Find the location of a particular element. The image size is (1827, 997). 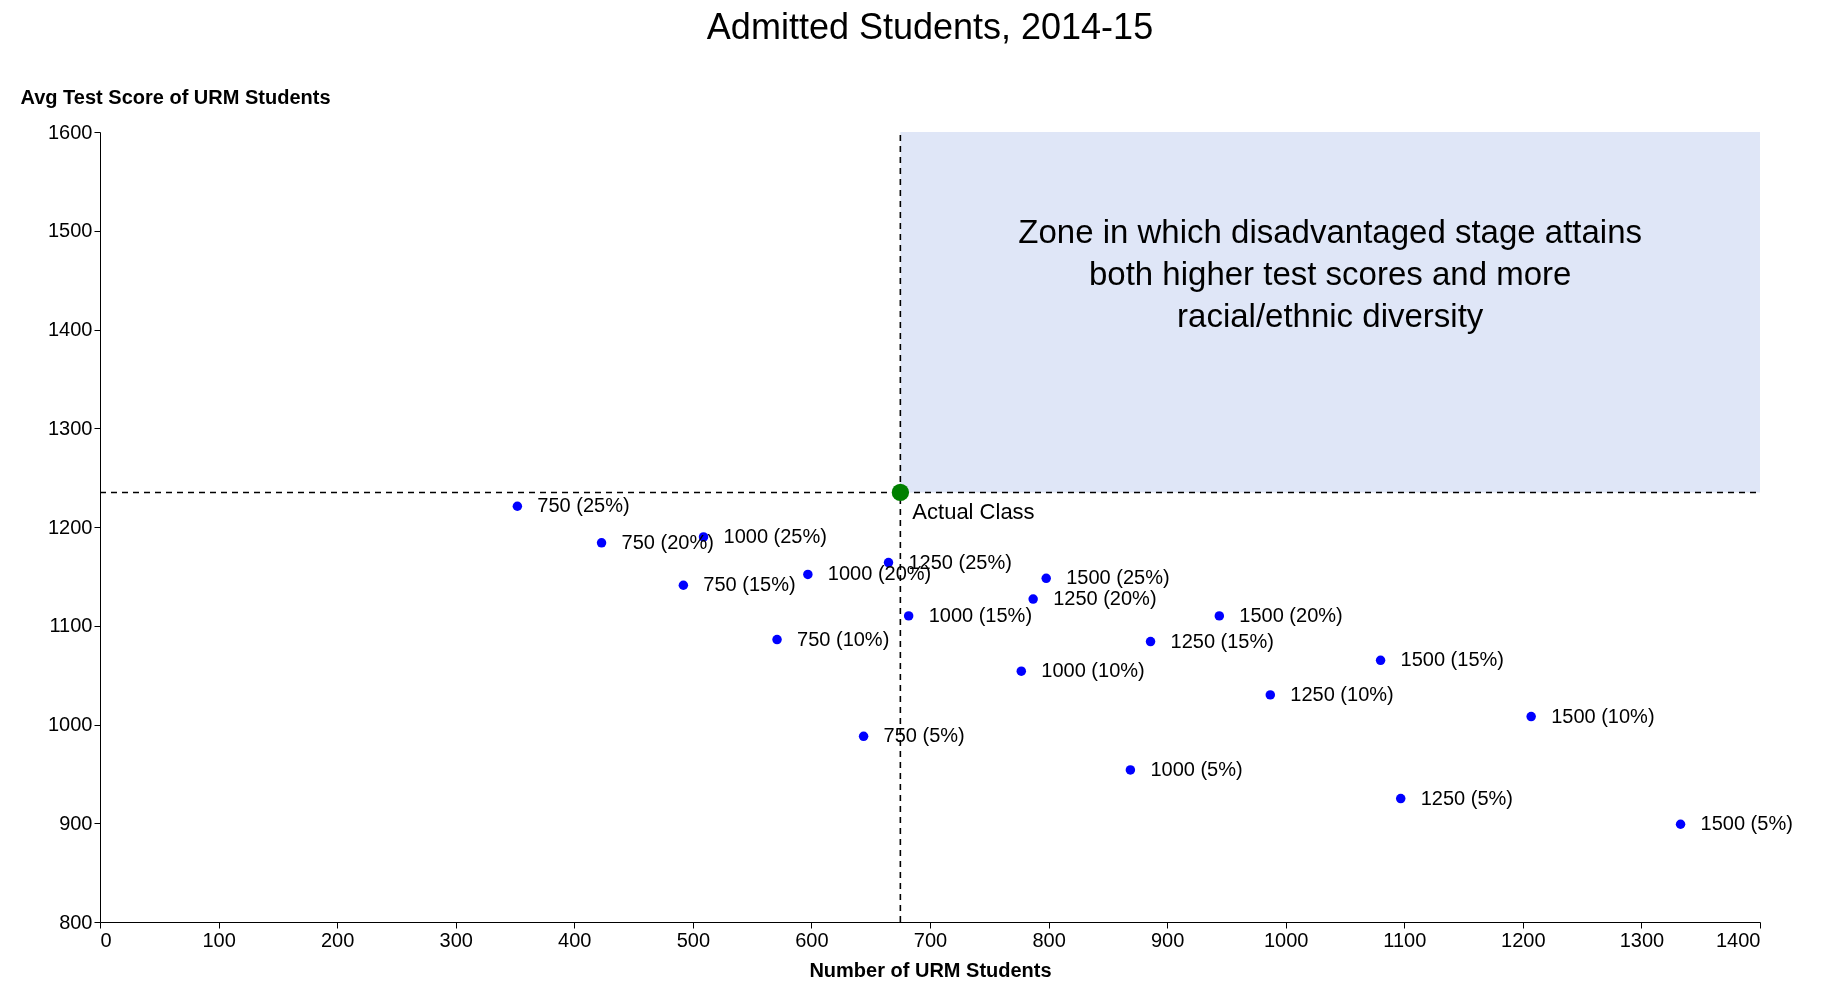

annotation: 750 (25%) is located at coordinates (583, 505).